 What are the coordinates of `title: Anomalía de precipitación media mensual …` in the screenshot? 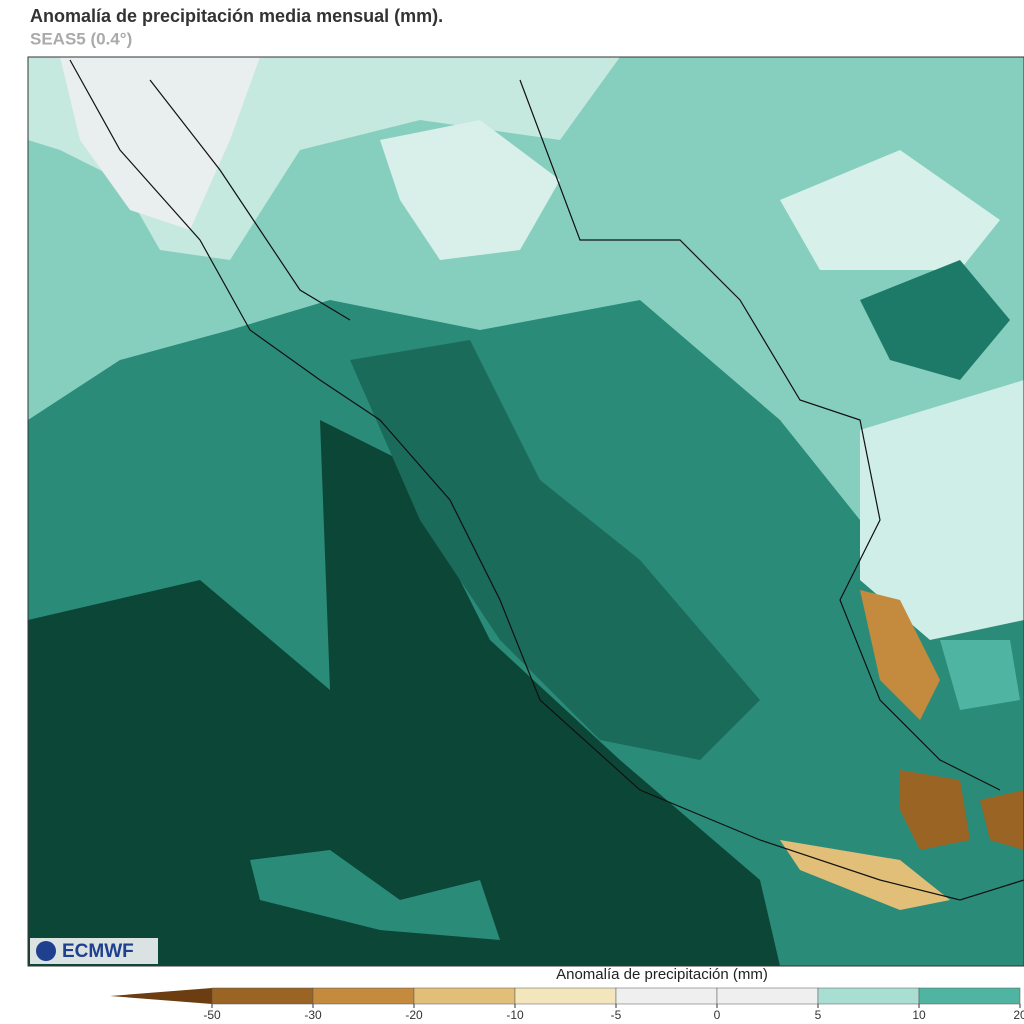 It's located at (236, 16).